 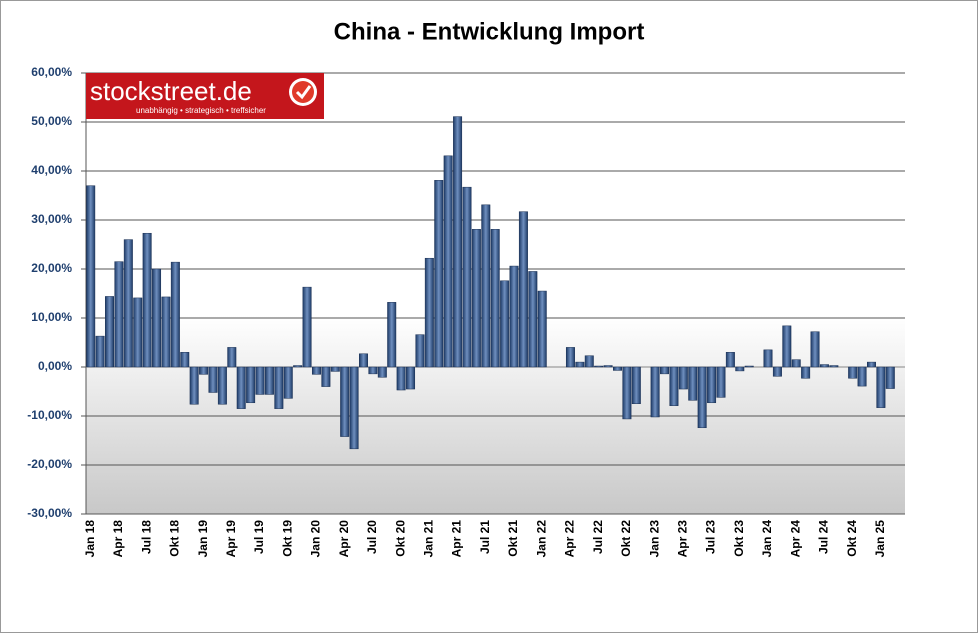 What do you see at coordinates (51, 170) in the screenshot?
I see `y-tick-label: 40,00%` at bounding box center [51, 170].